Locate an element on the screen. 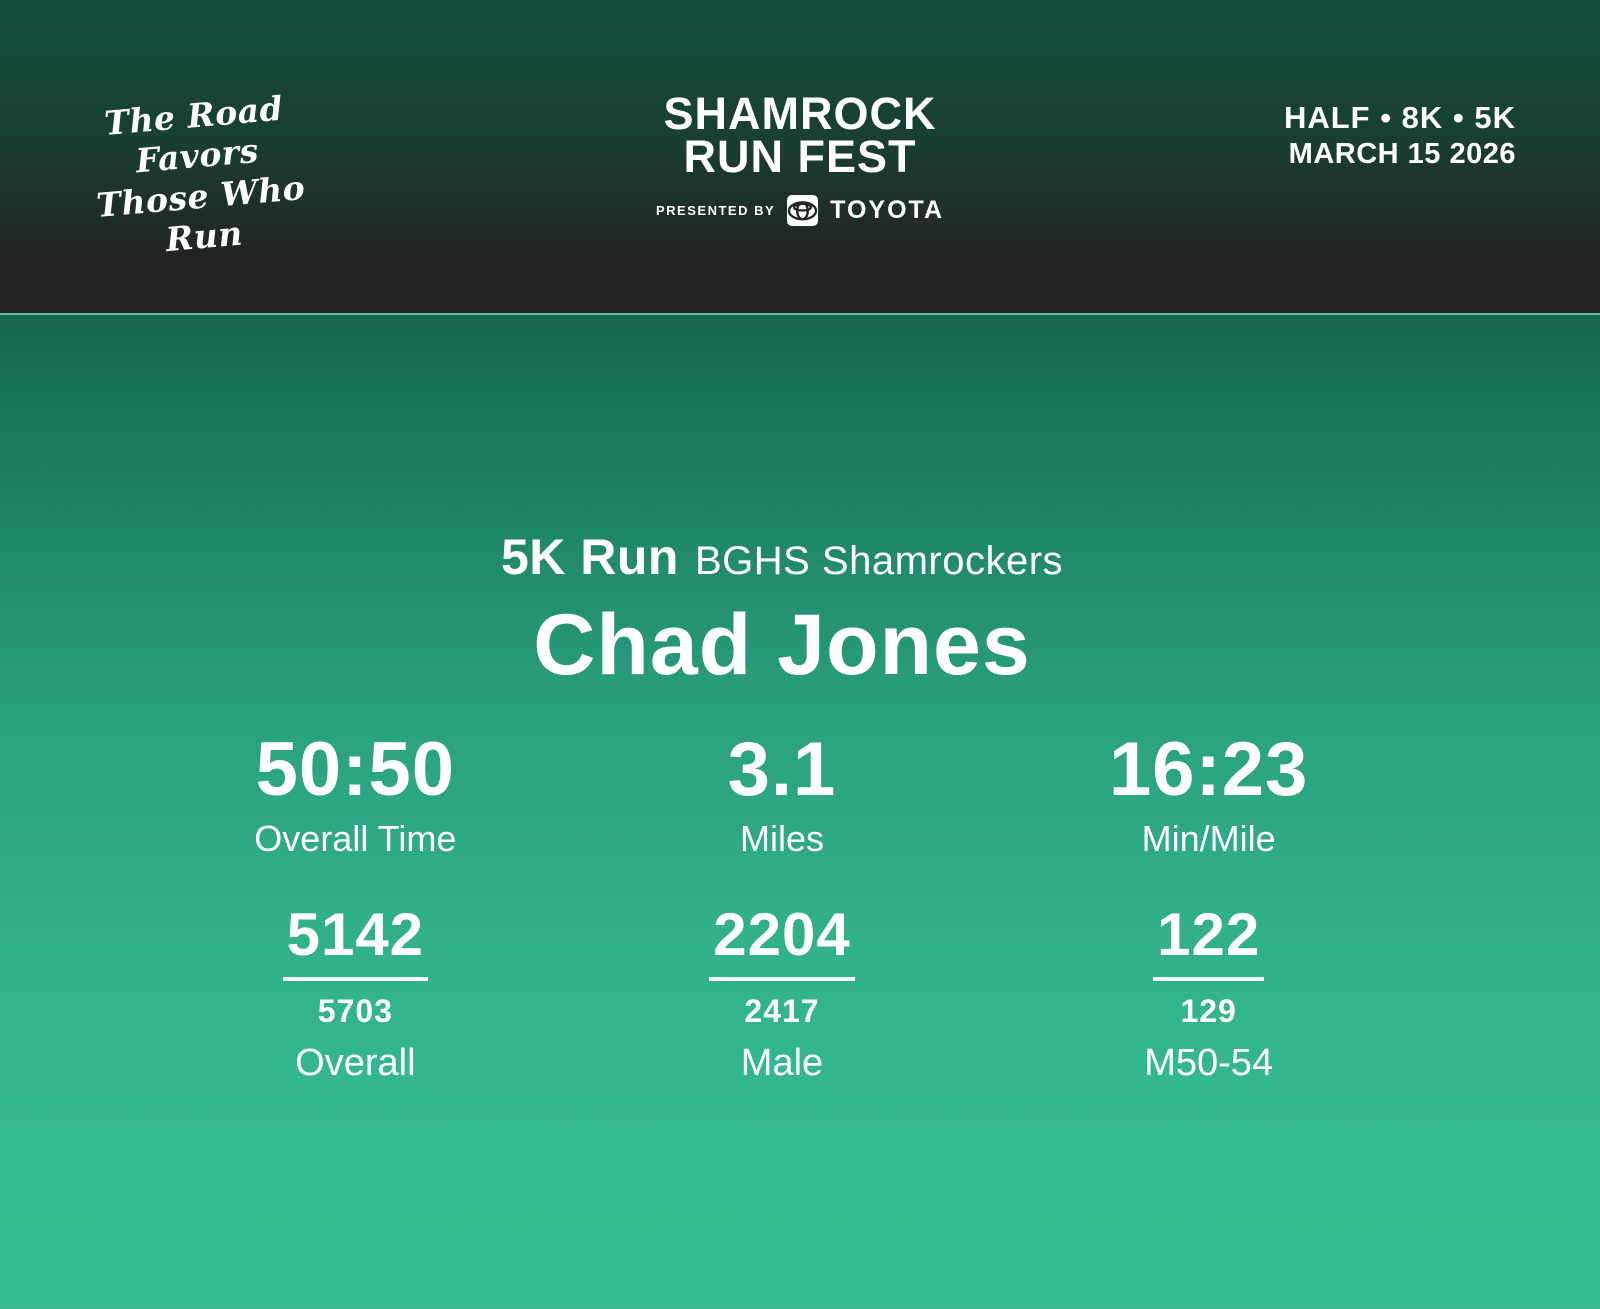 The width and height of the screenshot is (1600, 1309). stat-value: 16:23 is located at coordinates (1208, 769).